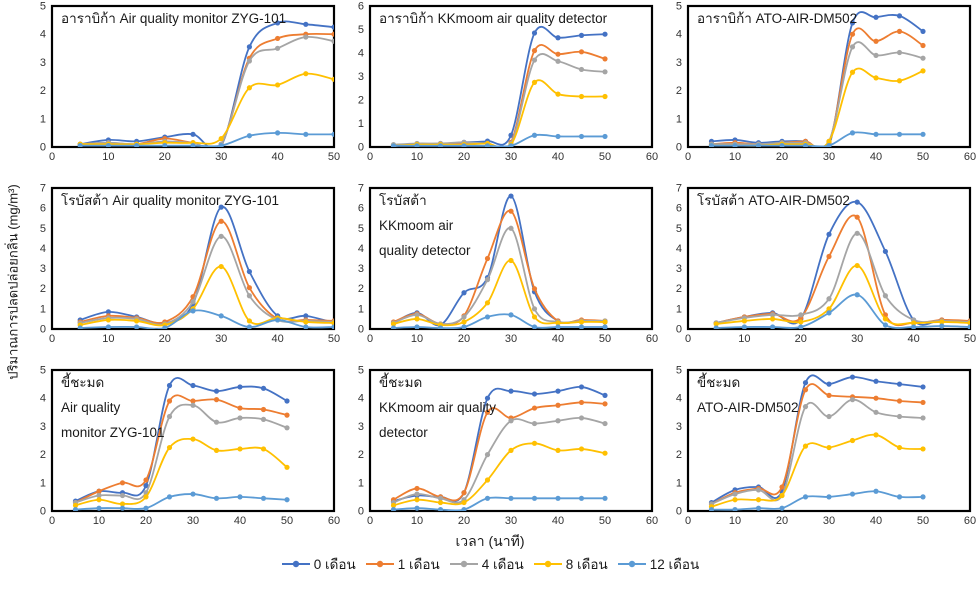  I want to click on y-tick-label: 2, so click(679, 289).